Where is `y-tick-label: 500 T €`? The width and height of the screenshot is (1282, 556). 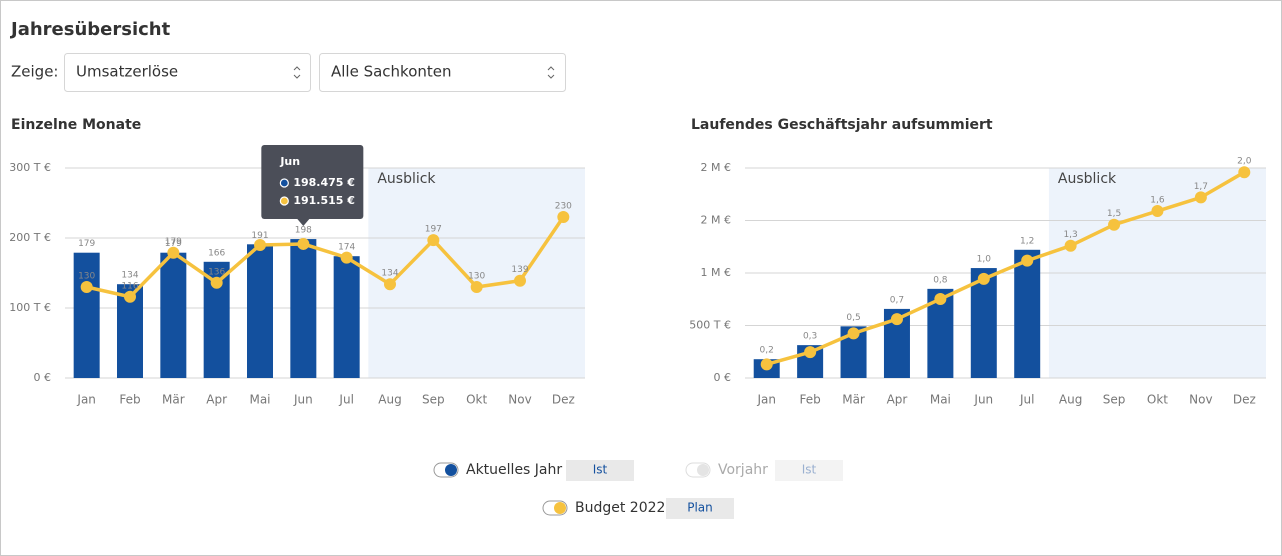 y-tick-label: 500 T € is located at coordinates (710, 325).